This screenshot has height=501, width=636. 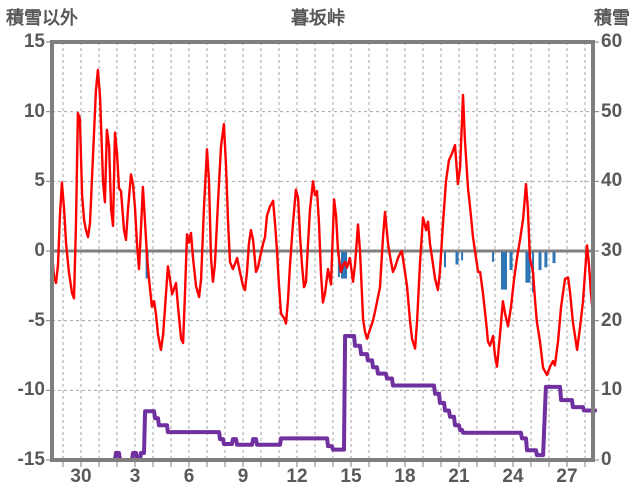 What do you see at coordinates (612, 18) in the screenshot?
I see `right-axis-title: 積雪` at bounding box center [612, 18].